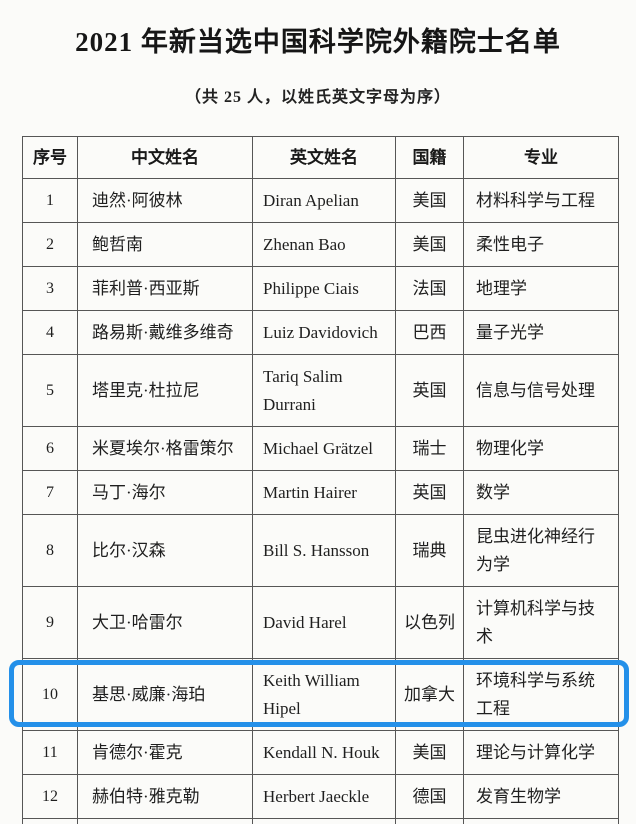 Image resolution: width=636 pixels, height=824 pixels. I want to click on cell-major: 昆虫进化神经行为学, so click(541, 550).